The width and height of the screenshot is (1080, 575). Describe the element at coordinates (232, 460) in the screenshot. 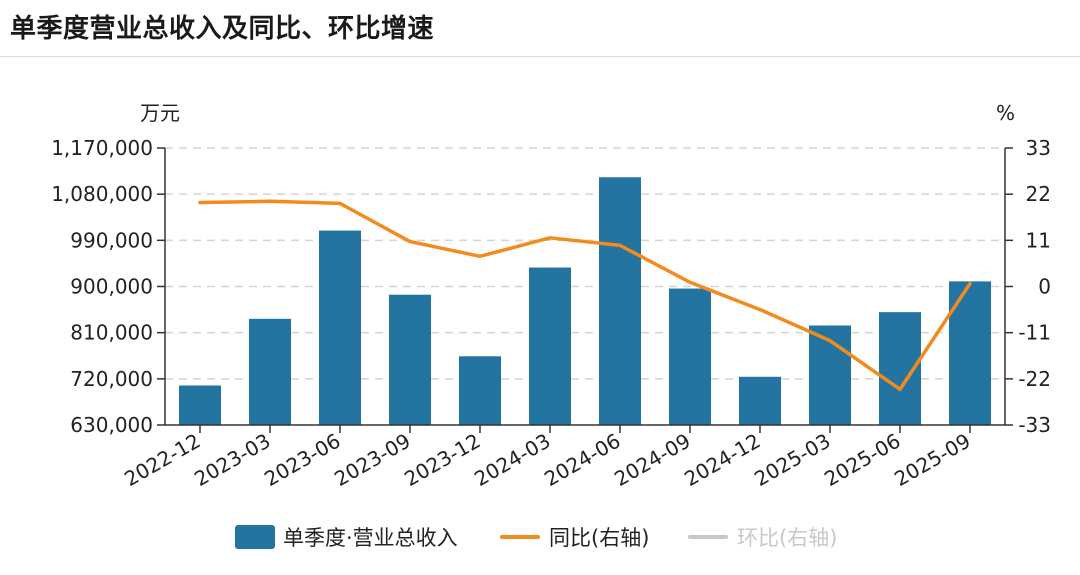

I see `x-tick-label: 2023-03` at that location.